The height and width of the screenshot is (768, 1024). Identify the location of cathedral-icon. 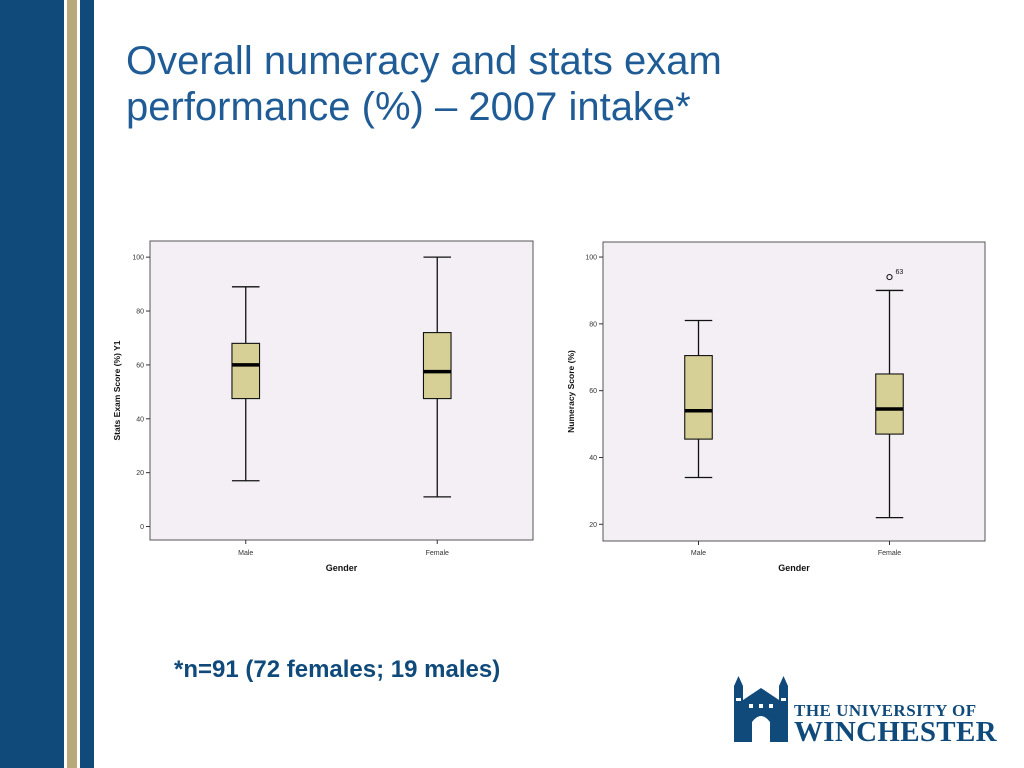
(761, 709).